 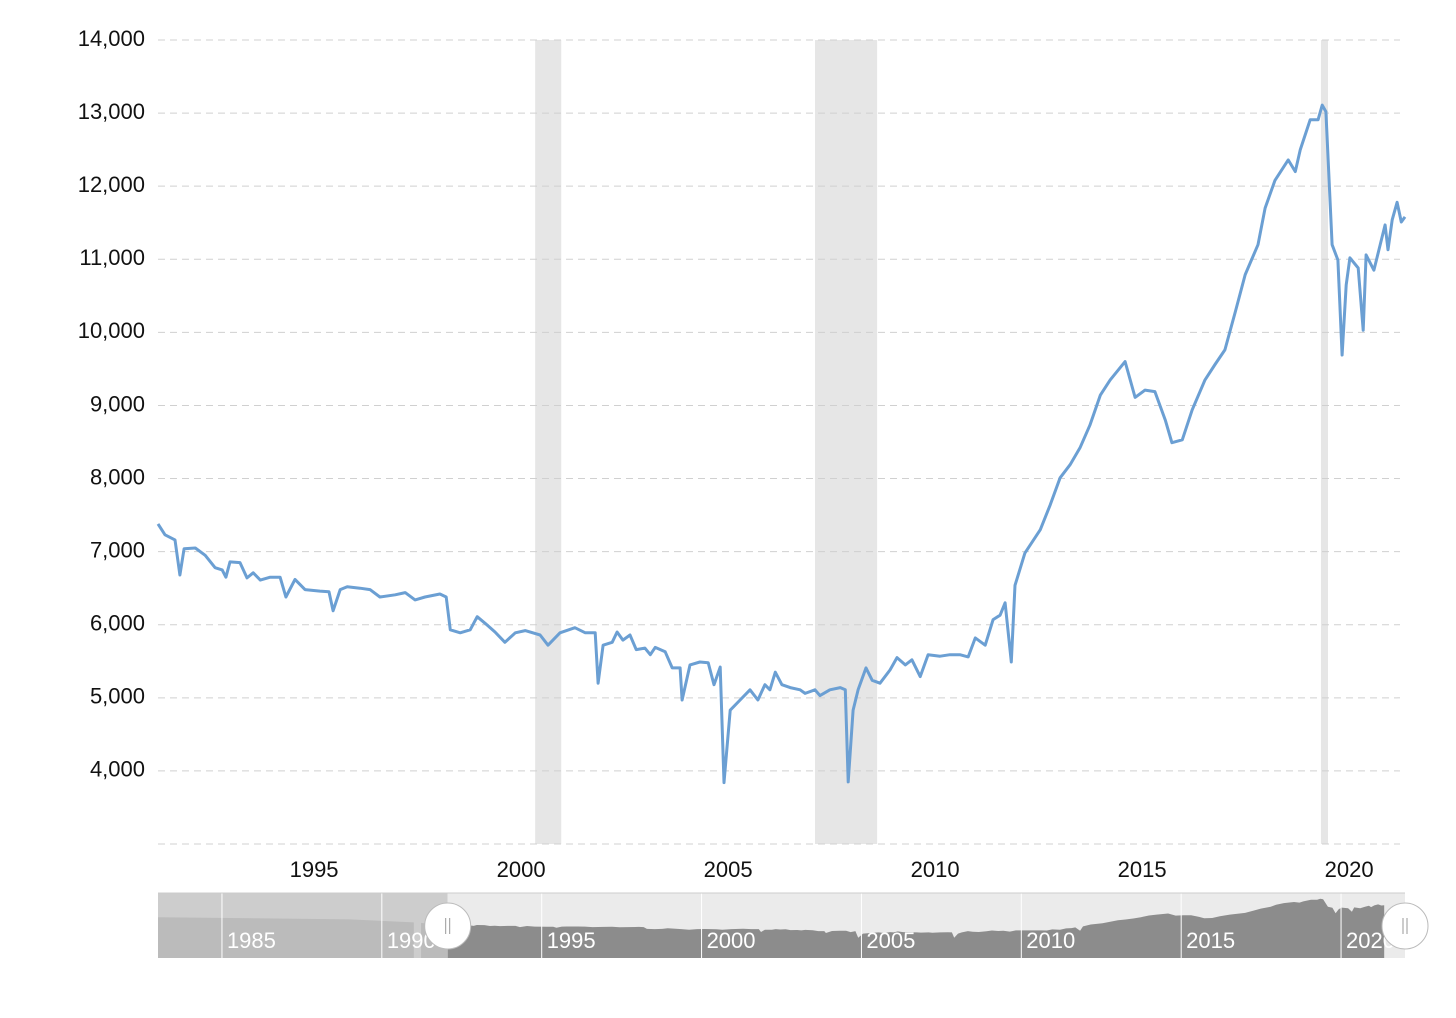 What do you see at coordinates (1050, 940) in the screenshot?
I see `navigator-tick-label: 2010` at bounding box center [1050, 940].